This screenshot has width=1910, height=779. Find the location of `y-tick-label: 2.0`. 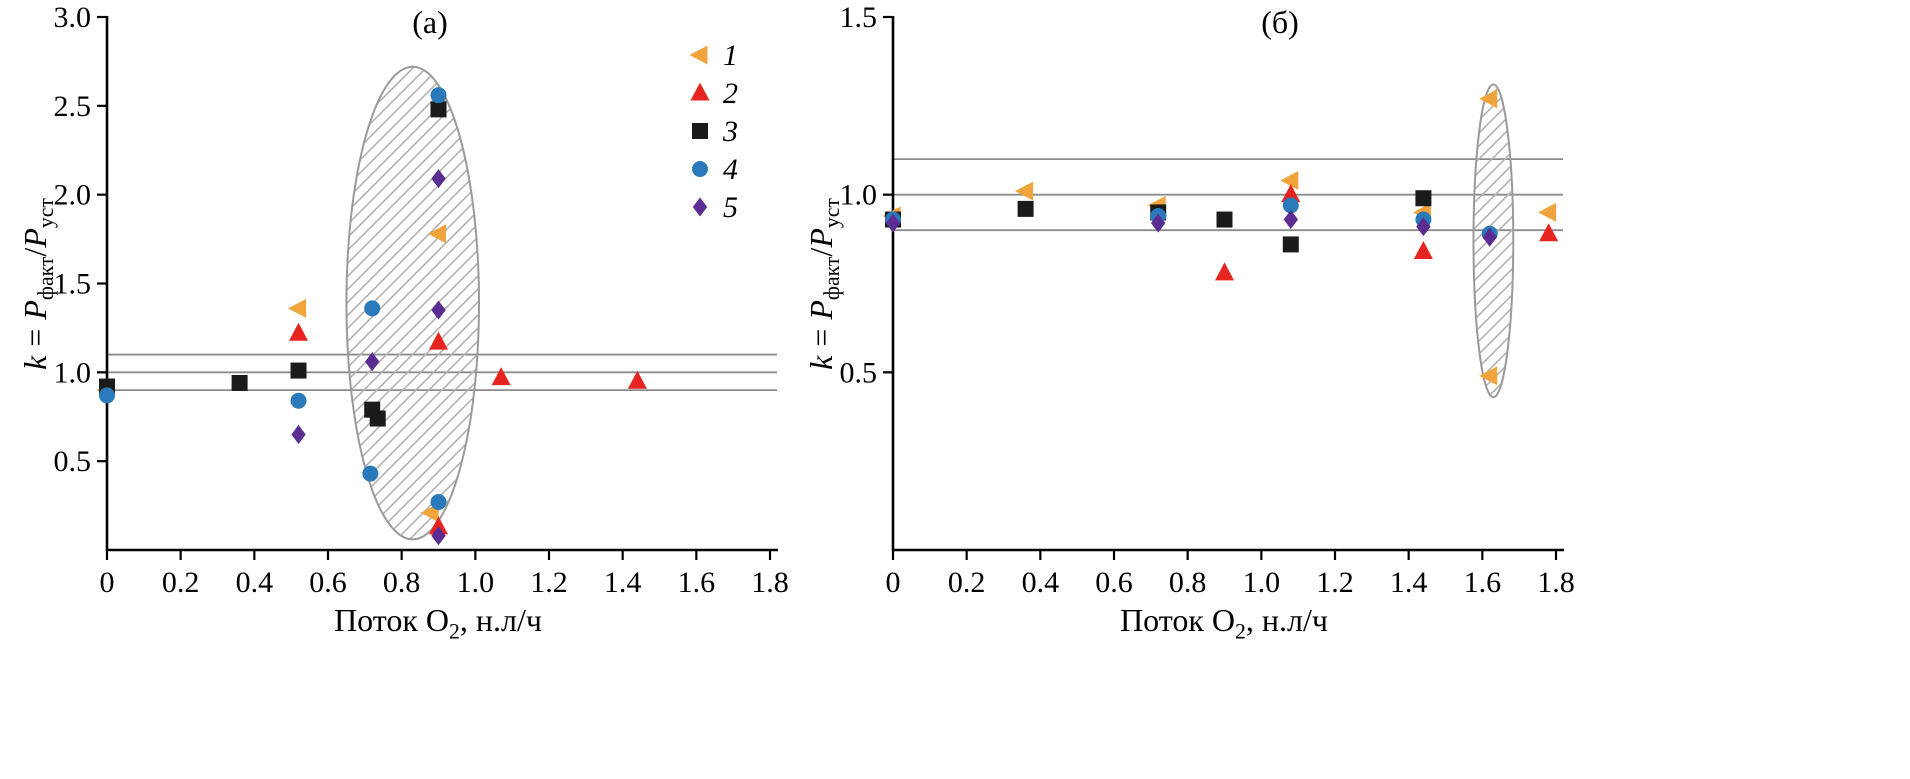

y-tick-label: 2.0 is located at coordinates (73, 195).